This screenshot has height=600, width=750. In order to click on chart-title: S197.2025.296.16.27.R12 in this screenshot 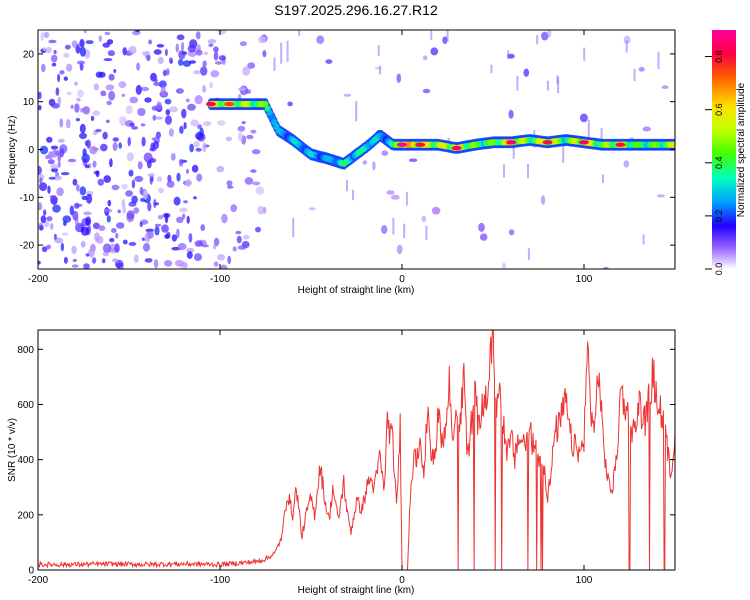, I will do `click(356, 10)`.